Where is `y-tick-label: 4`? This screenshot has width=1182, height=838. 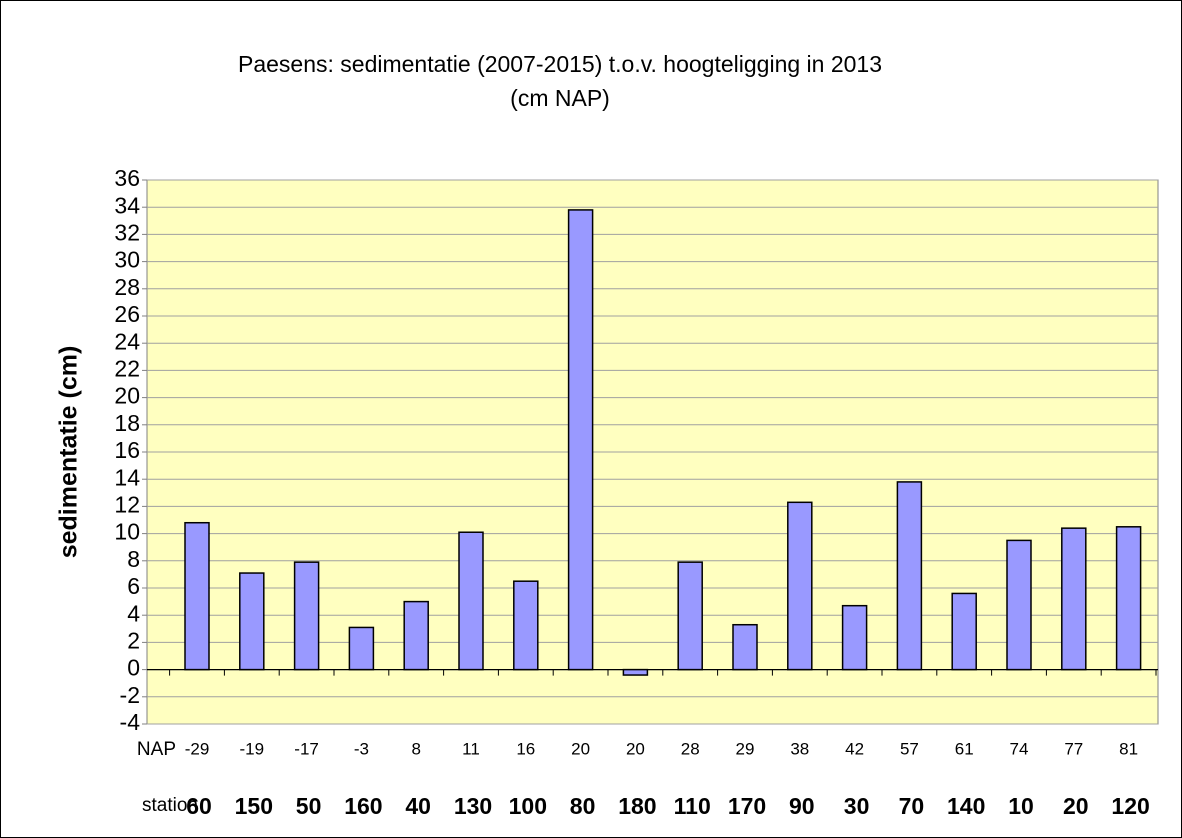
y-tick-label: 4 is located at coordinates (133, 613).